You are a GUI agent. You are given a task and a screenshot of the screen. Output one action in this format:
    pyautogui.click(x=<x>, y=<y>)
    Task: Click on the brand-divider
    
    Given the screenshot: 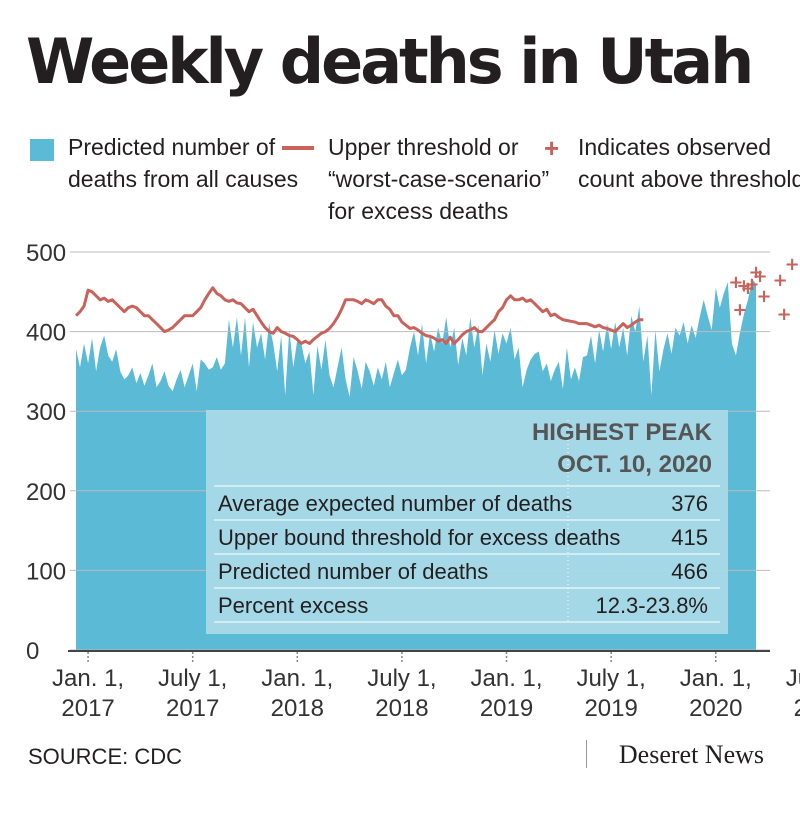 What is the action you would take?
    pyautogui.click(x=586, y=754)
    